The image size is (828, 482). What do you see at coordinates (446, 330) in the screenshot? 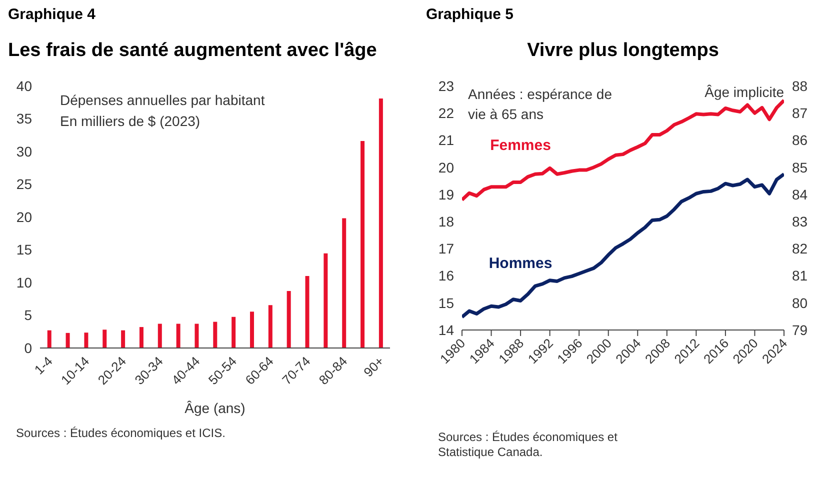
I see `y-tick-label: 14` at bounding box center [446, 330].